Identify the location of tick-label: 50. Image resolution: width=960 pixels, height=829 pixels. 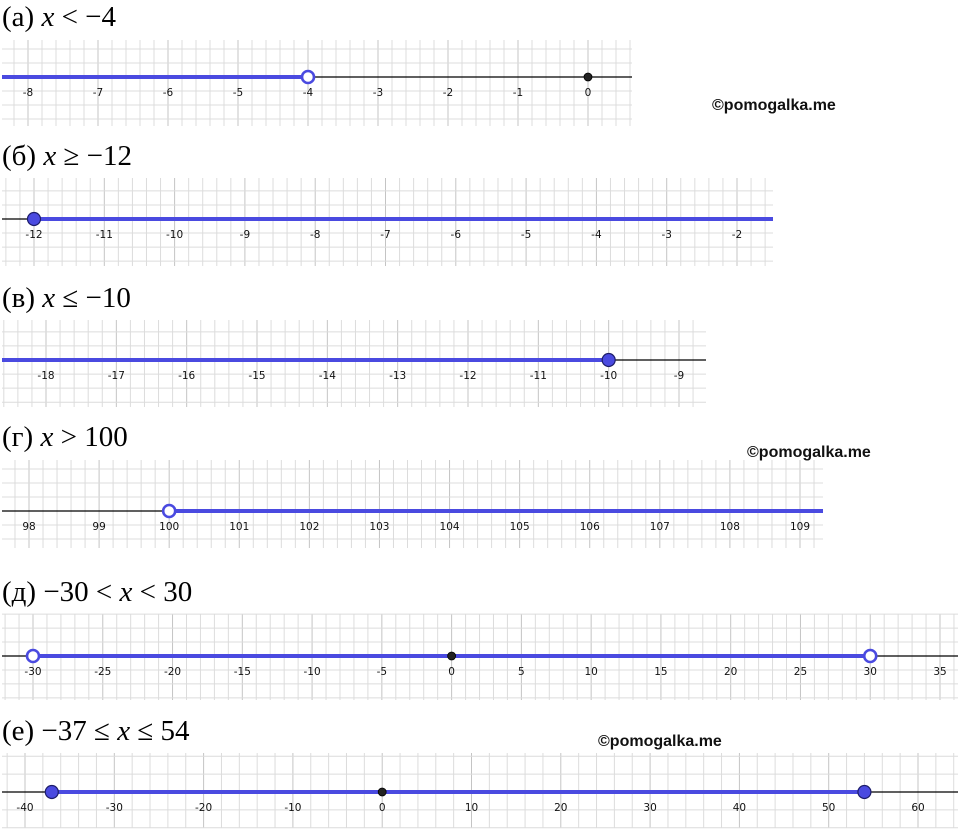
(828, 808).